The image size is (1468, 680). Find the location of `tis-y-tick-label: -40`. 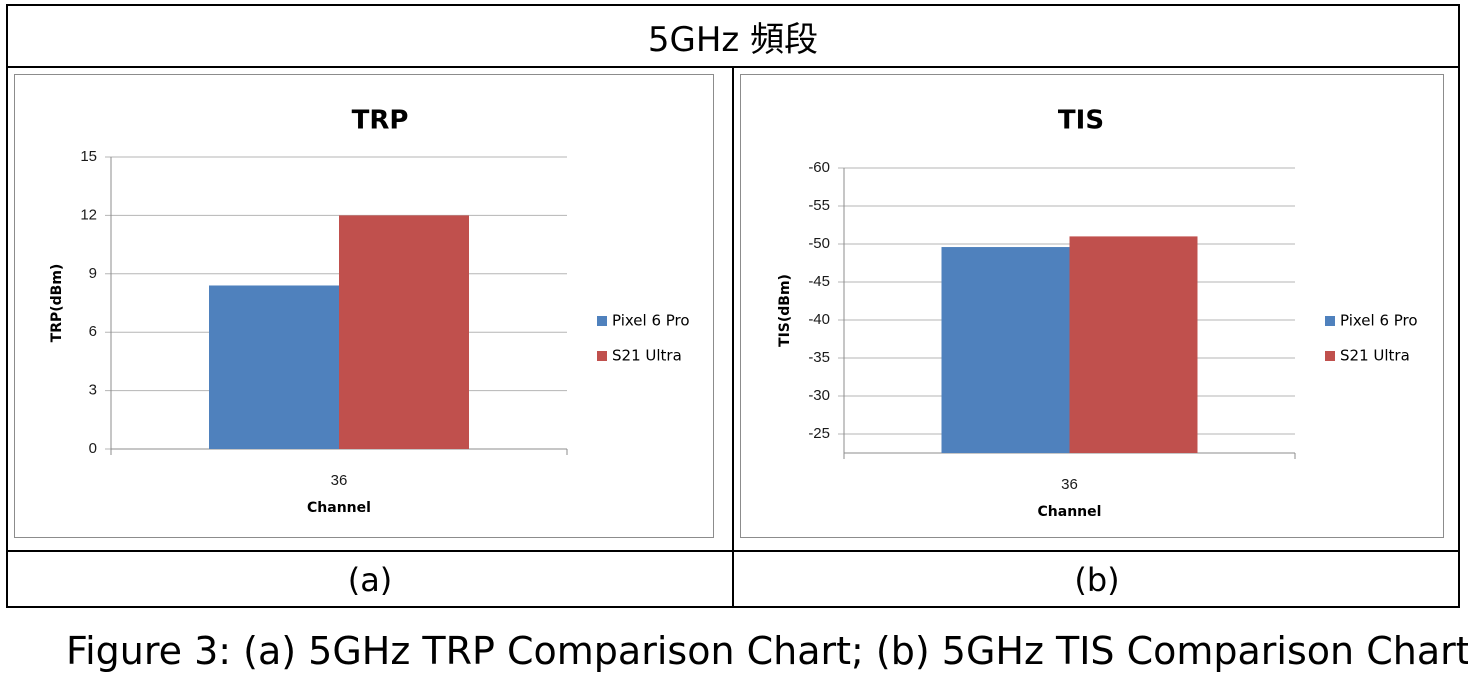

tis-y-tick-label: -40 is located at coordinates (819, 319).